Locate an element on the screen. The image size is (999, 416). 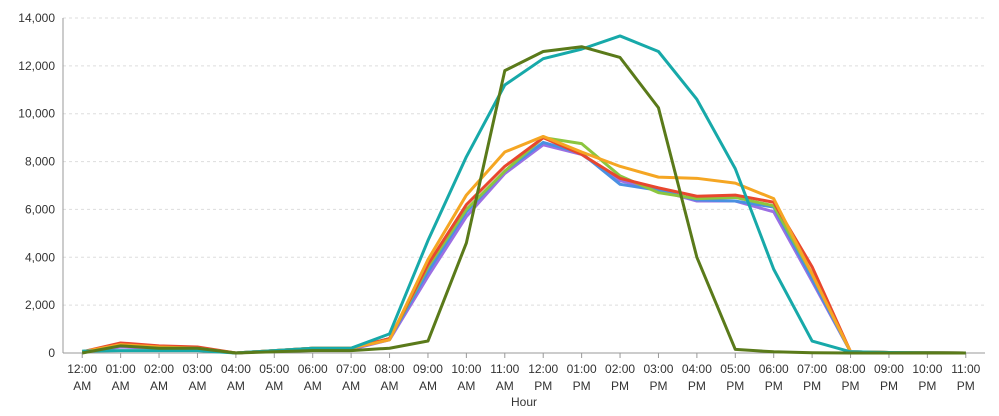
x-tick-label: 10:00 AM is located at coordinates (466, 377).